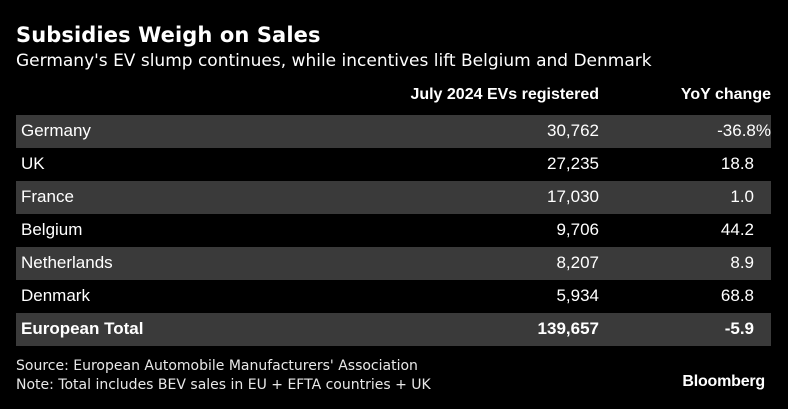  I want to click on table-row: Denmark 5,934 68.8, so click(393, 296).